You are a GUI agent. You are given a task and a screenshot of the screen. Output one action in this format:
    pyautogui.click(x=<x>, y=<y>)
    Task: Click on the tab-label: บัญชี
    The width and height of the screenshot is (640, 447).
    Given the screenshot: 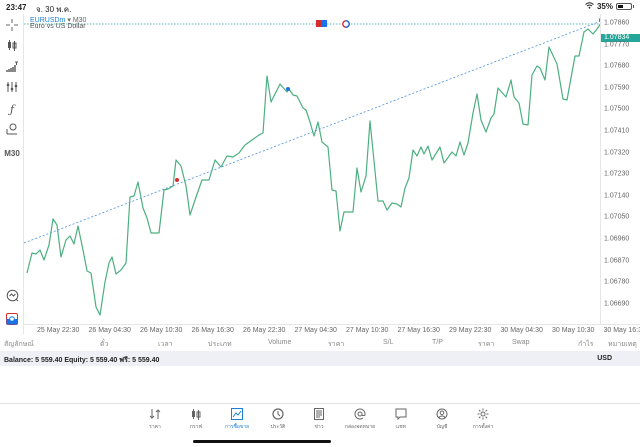 What is the action you would take?
    pyautogui.click(x=442, y=427)
    